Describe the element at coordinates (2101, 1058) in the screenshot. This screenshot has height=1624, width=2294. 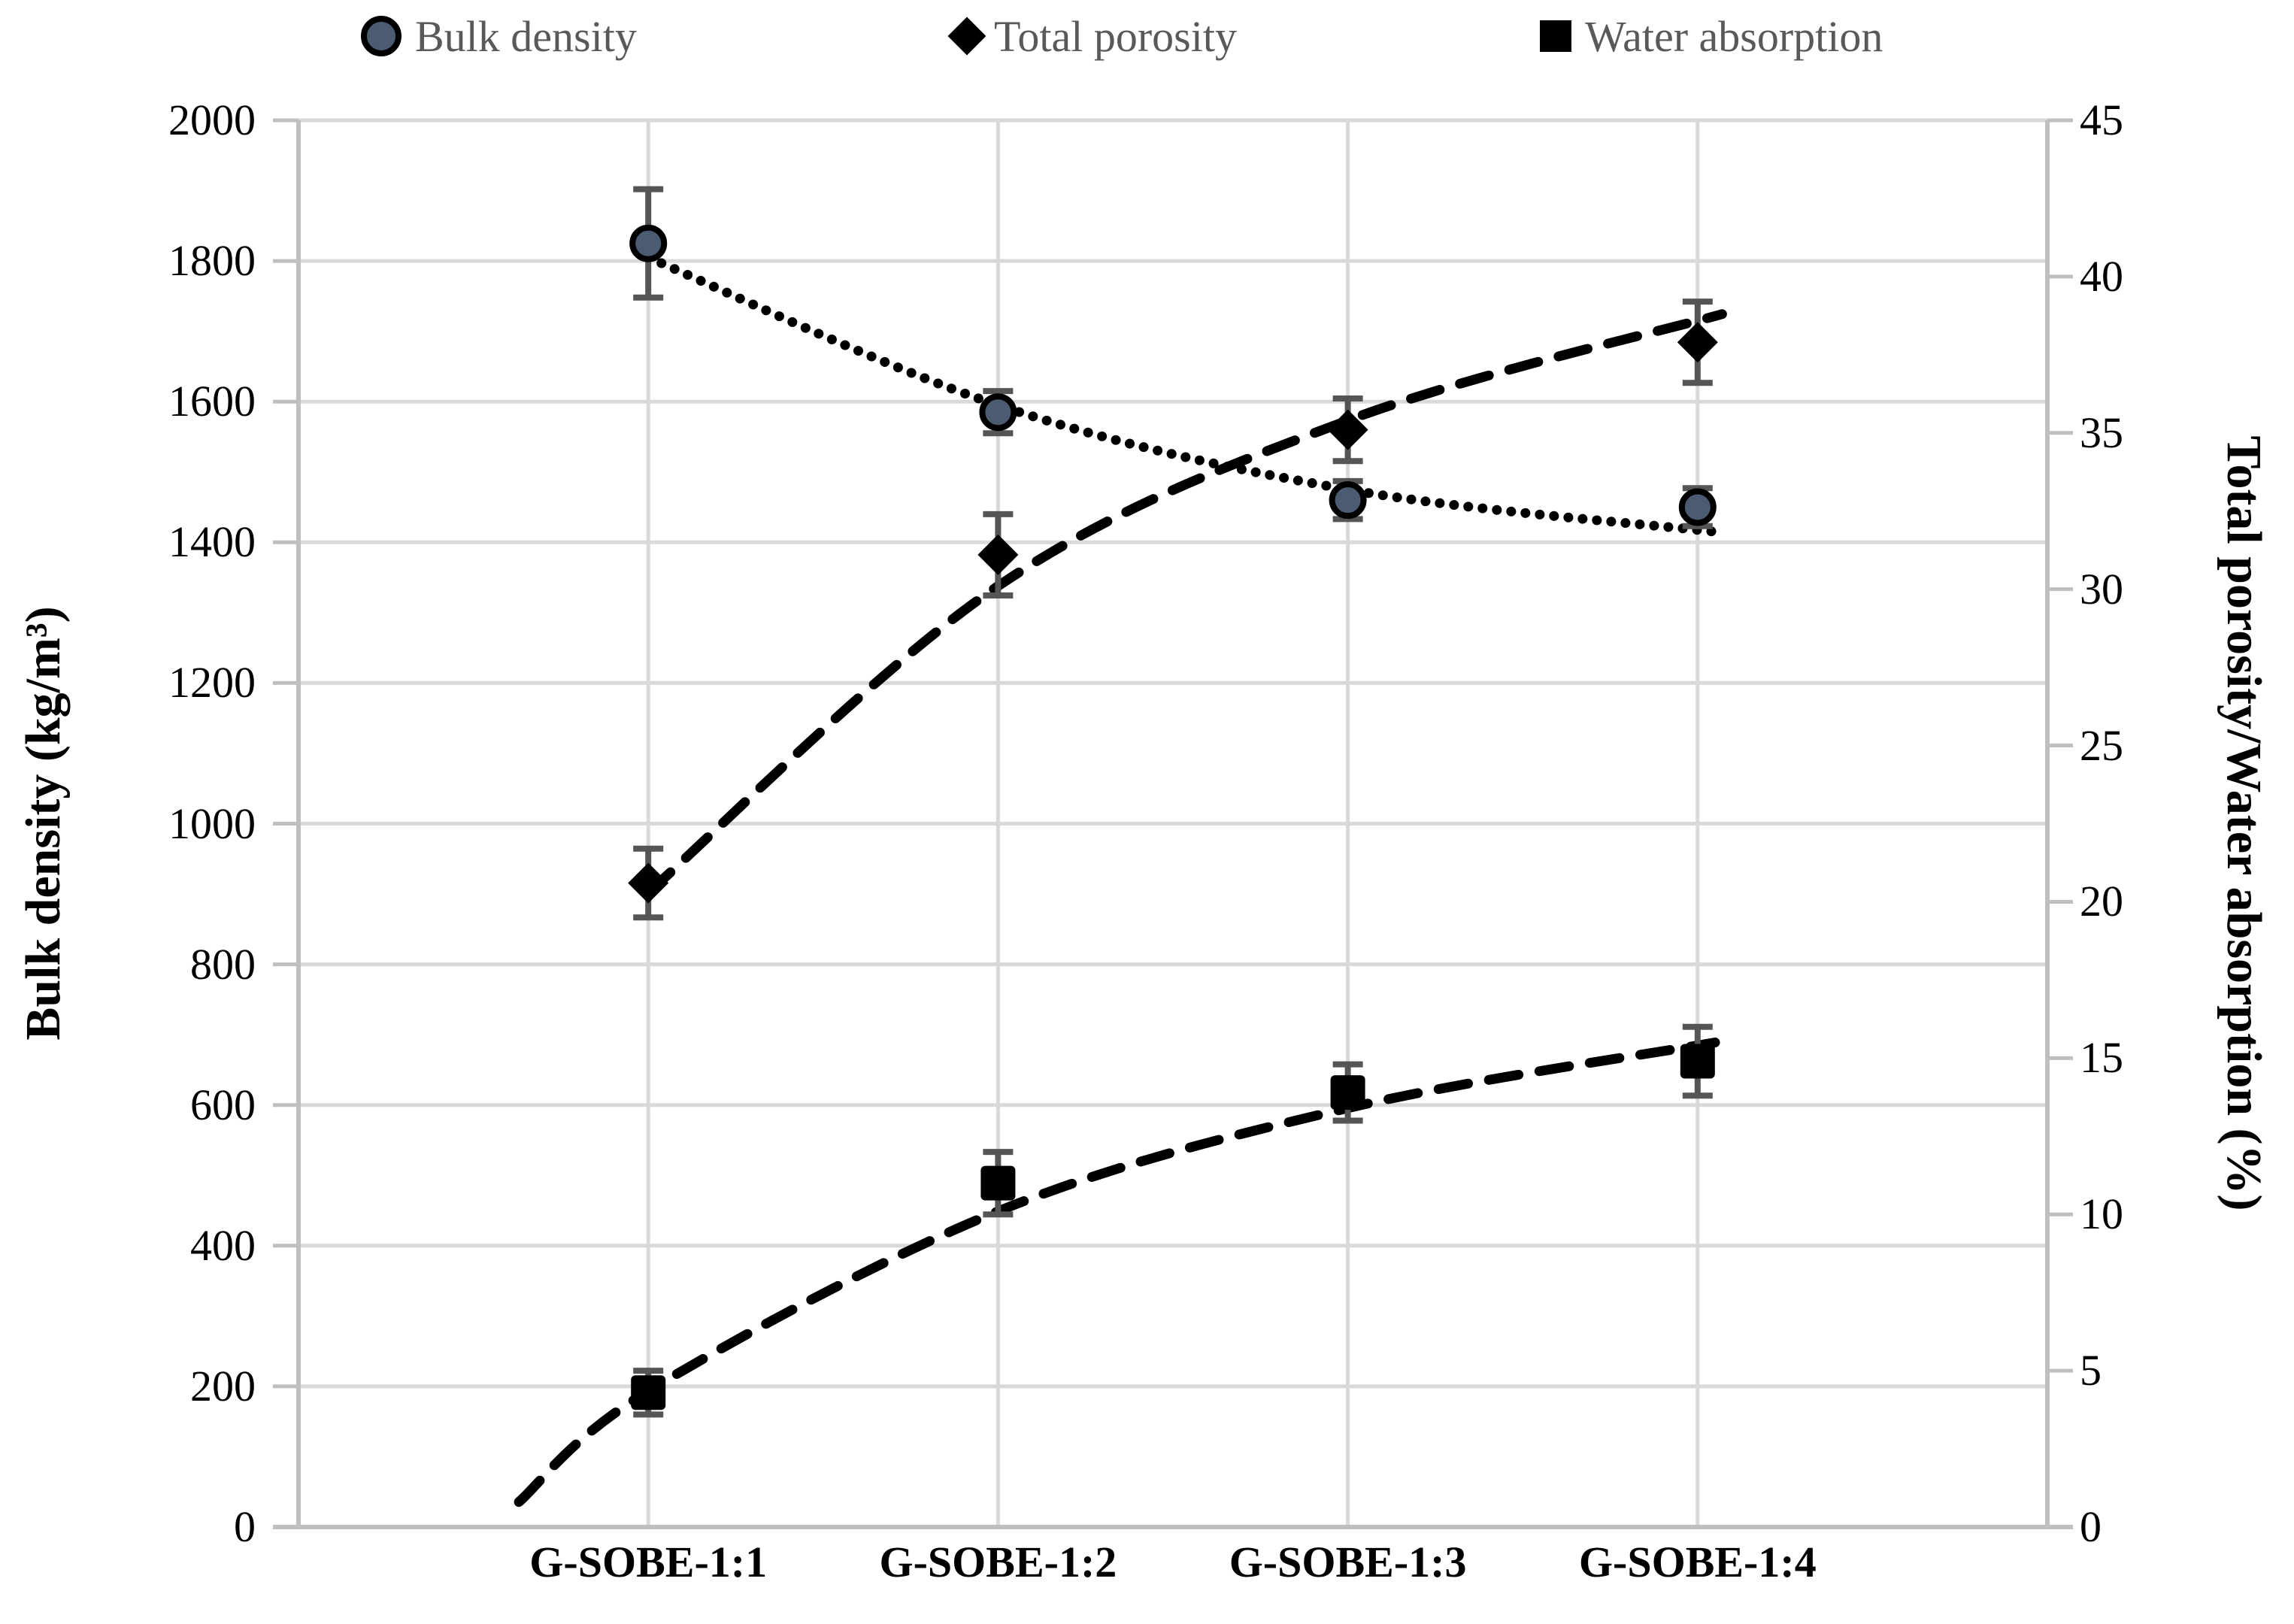
I see `right-axis-tick-label: 15` at that location.